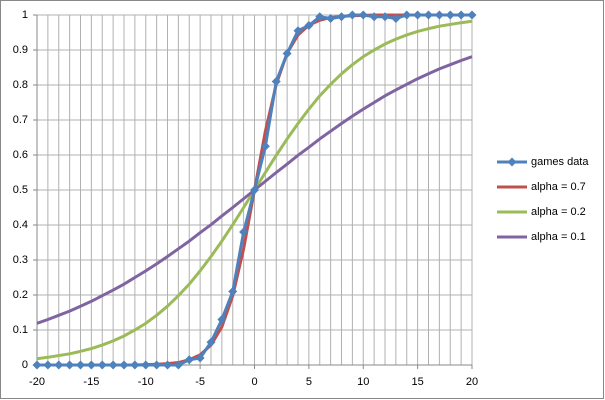  I want to click on y-tick-label: 0.4, so click(20, 225).